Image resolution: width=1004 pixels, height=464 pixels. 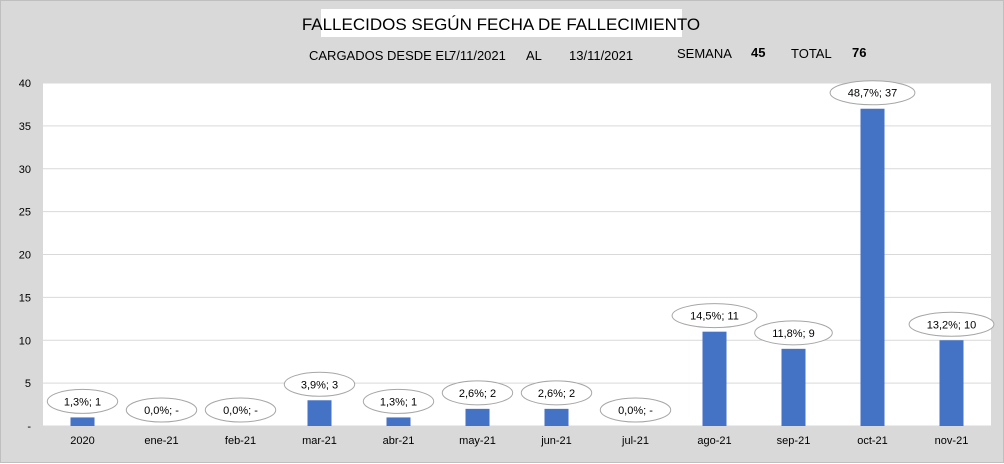 I want to click on y-tick-label: 20, so click(x=25, y=256).